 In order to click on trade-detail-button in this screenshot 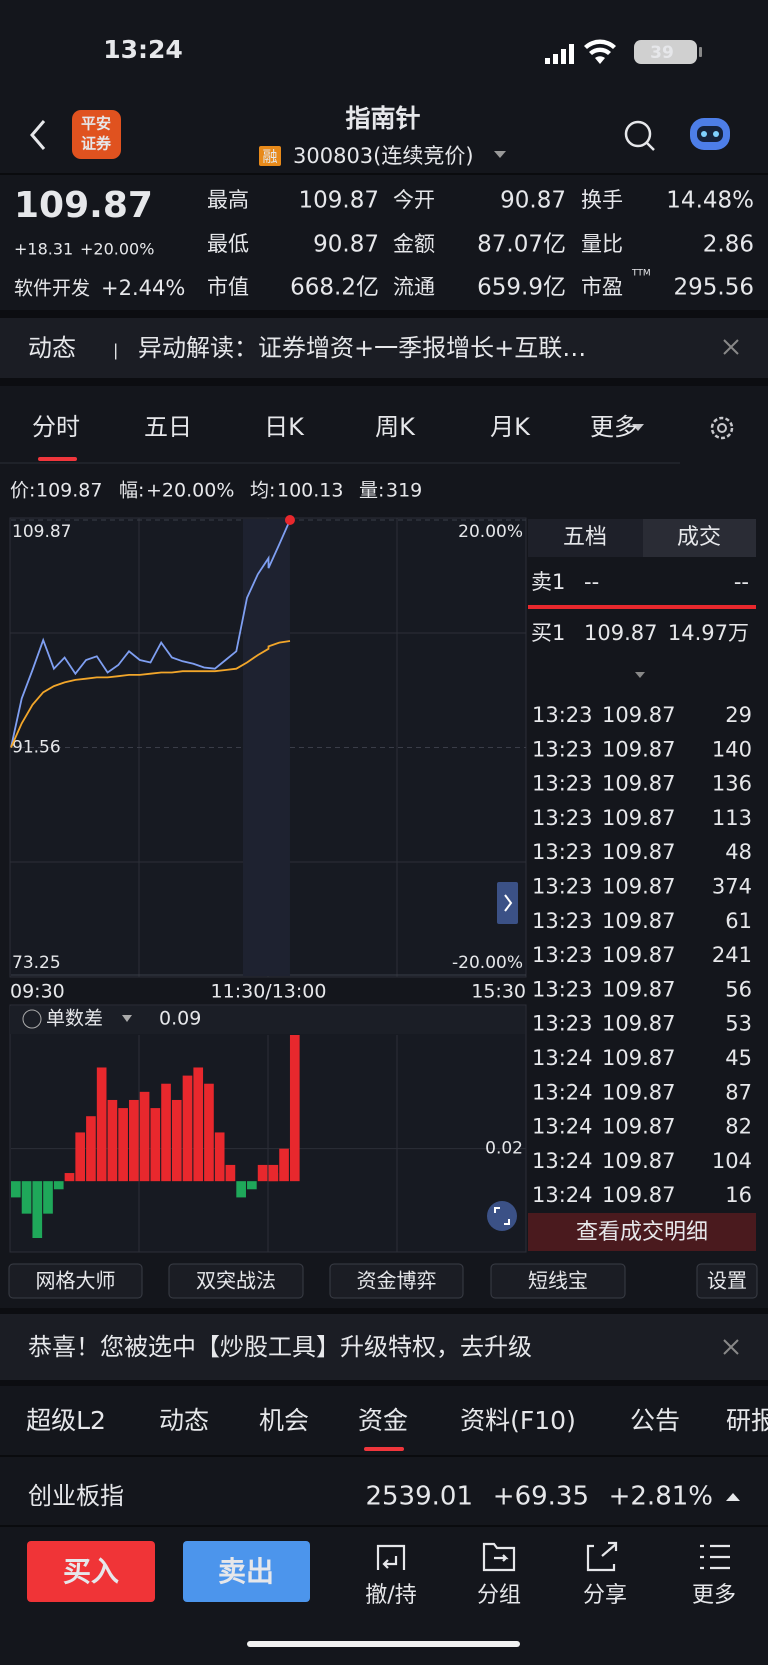, I will do `click(642, 1232)`.